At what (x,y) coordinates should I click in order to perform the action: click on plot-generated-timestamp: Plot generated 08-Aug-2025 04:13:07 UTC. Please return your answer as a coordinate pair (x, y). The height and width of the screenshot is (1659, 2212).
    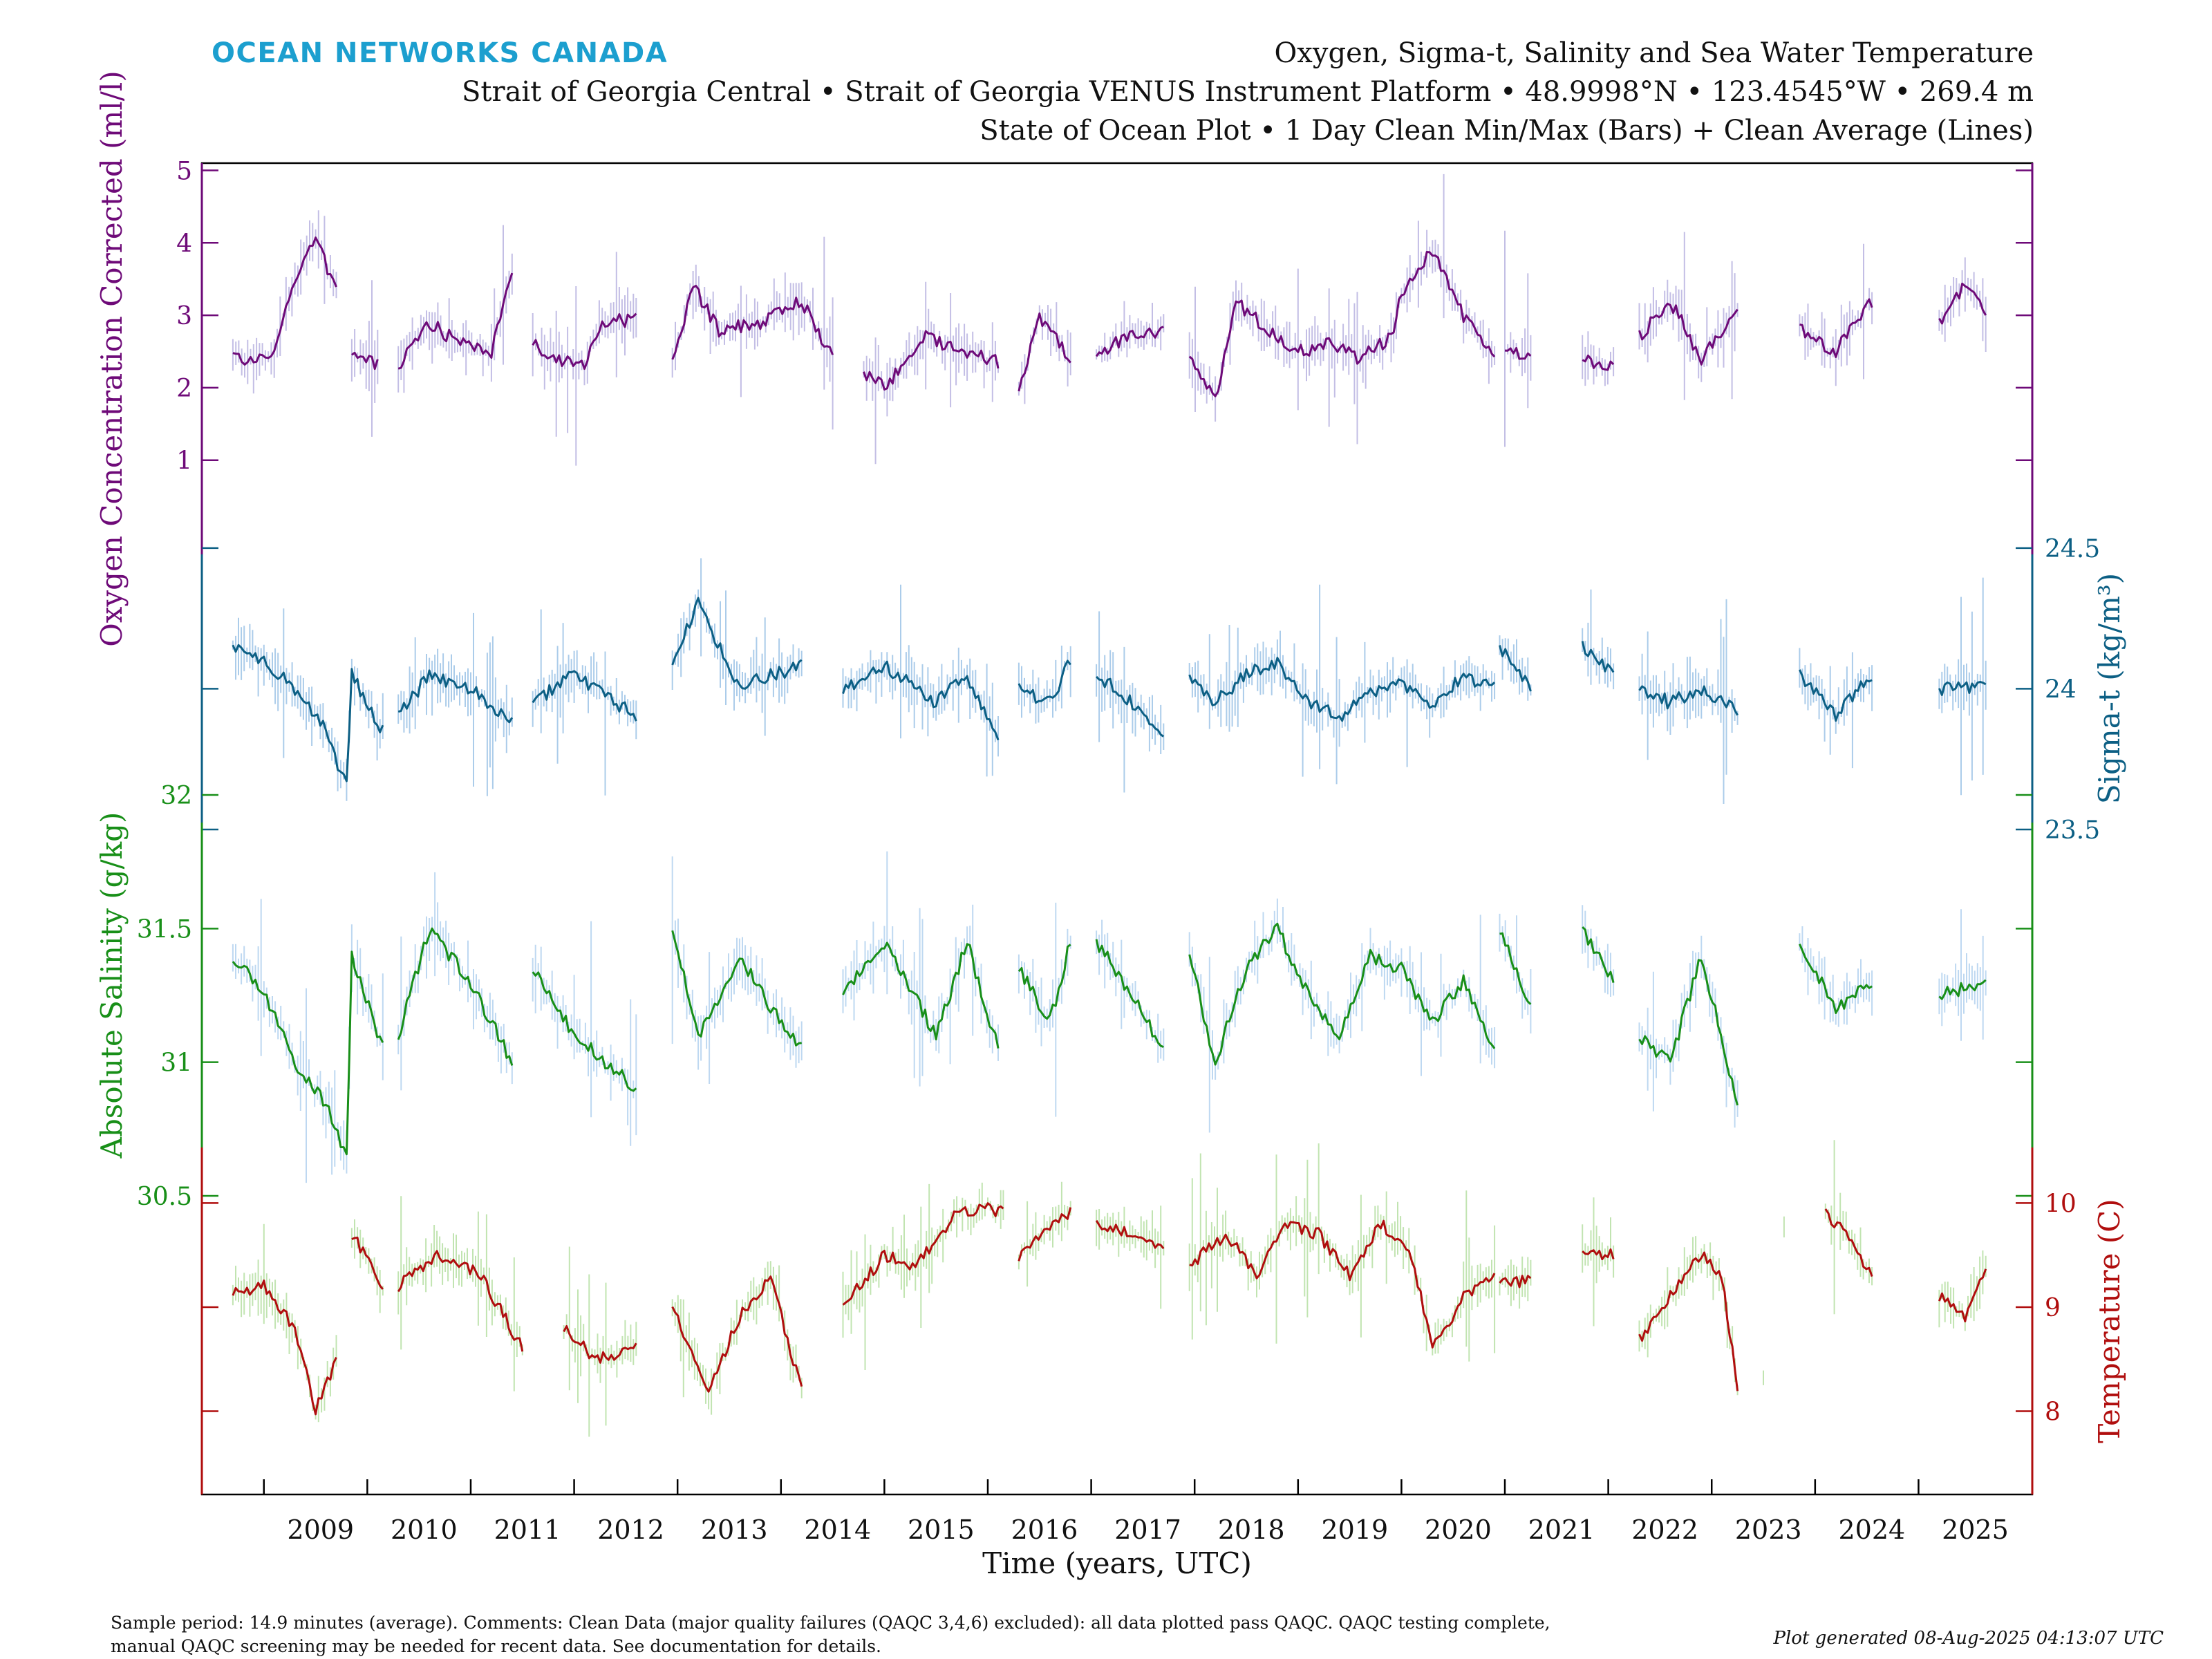
    Looking at the image, I should click on (1968, 1638).